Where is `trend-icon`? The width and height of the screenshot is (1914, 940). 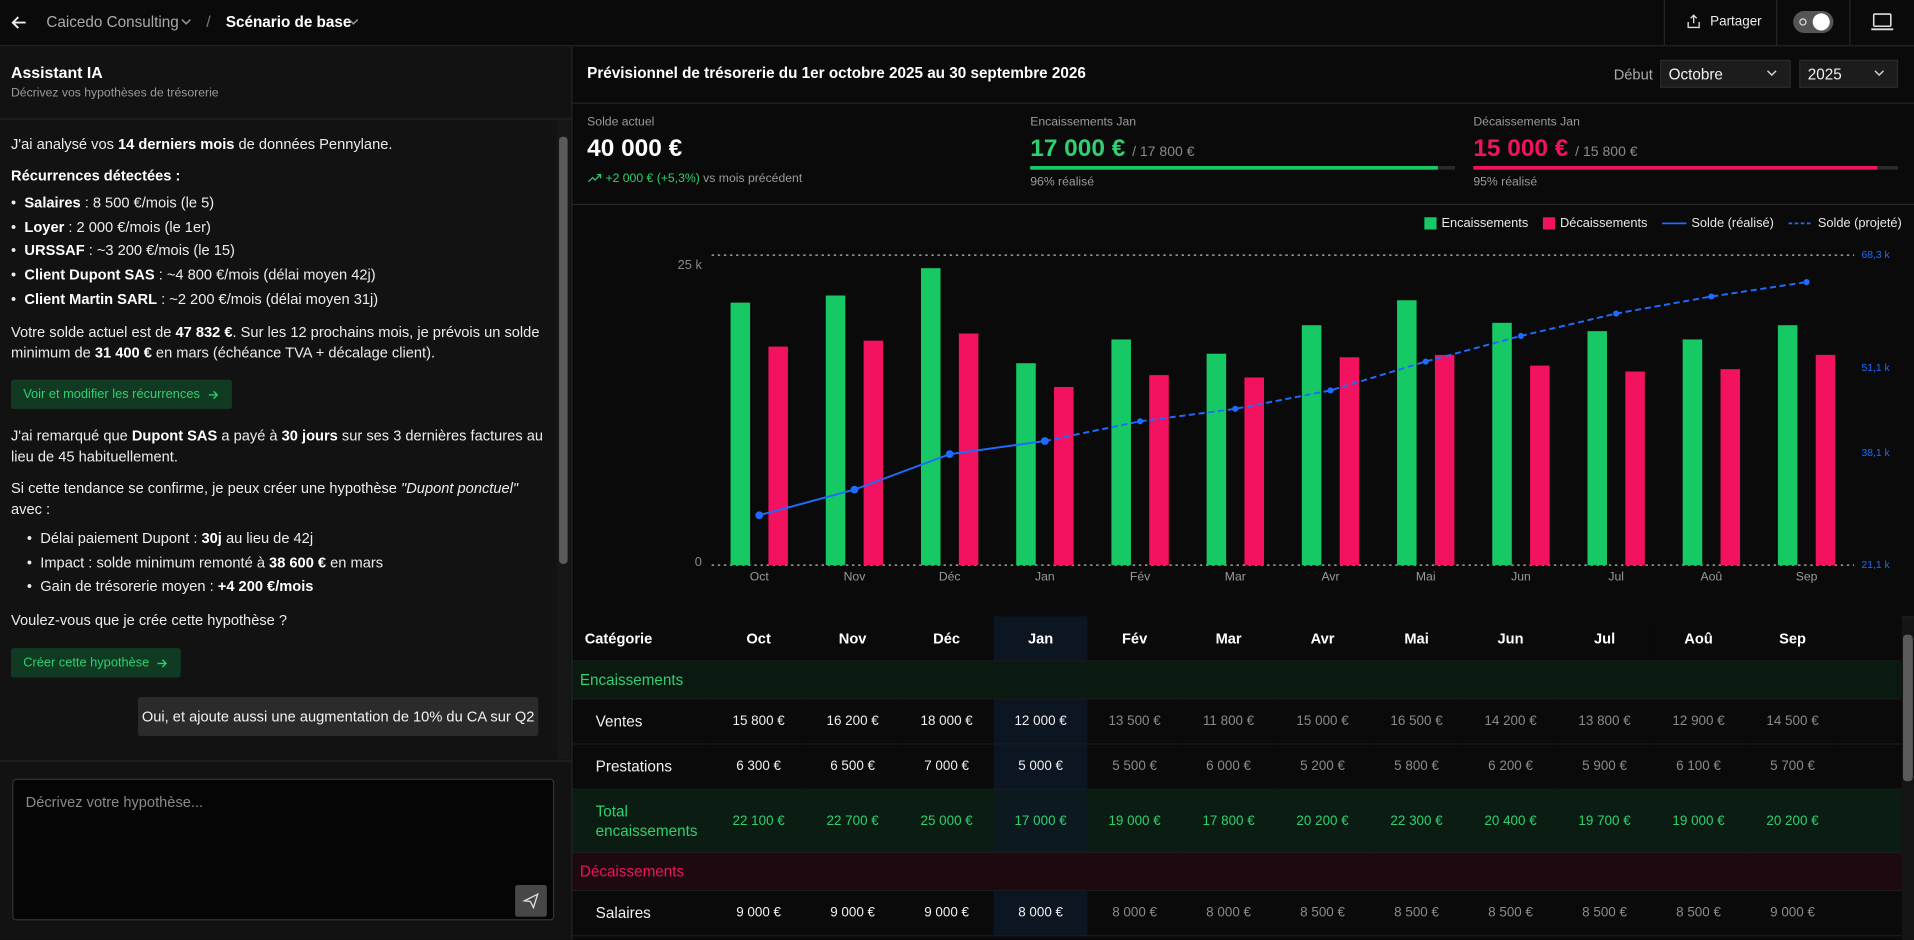 trend-icon is located at coordinates (594, 178).